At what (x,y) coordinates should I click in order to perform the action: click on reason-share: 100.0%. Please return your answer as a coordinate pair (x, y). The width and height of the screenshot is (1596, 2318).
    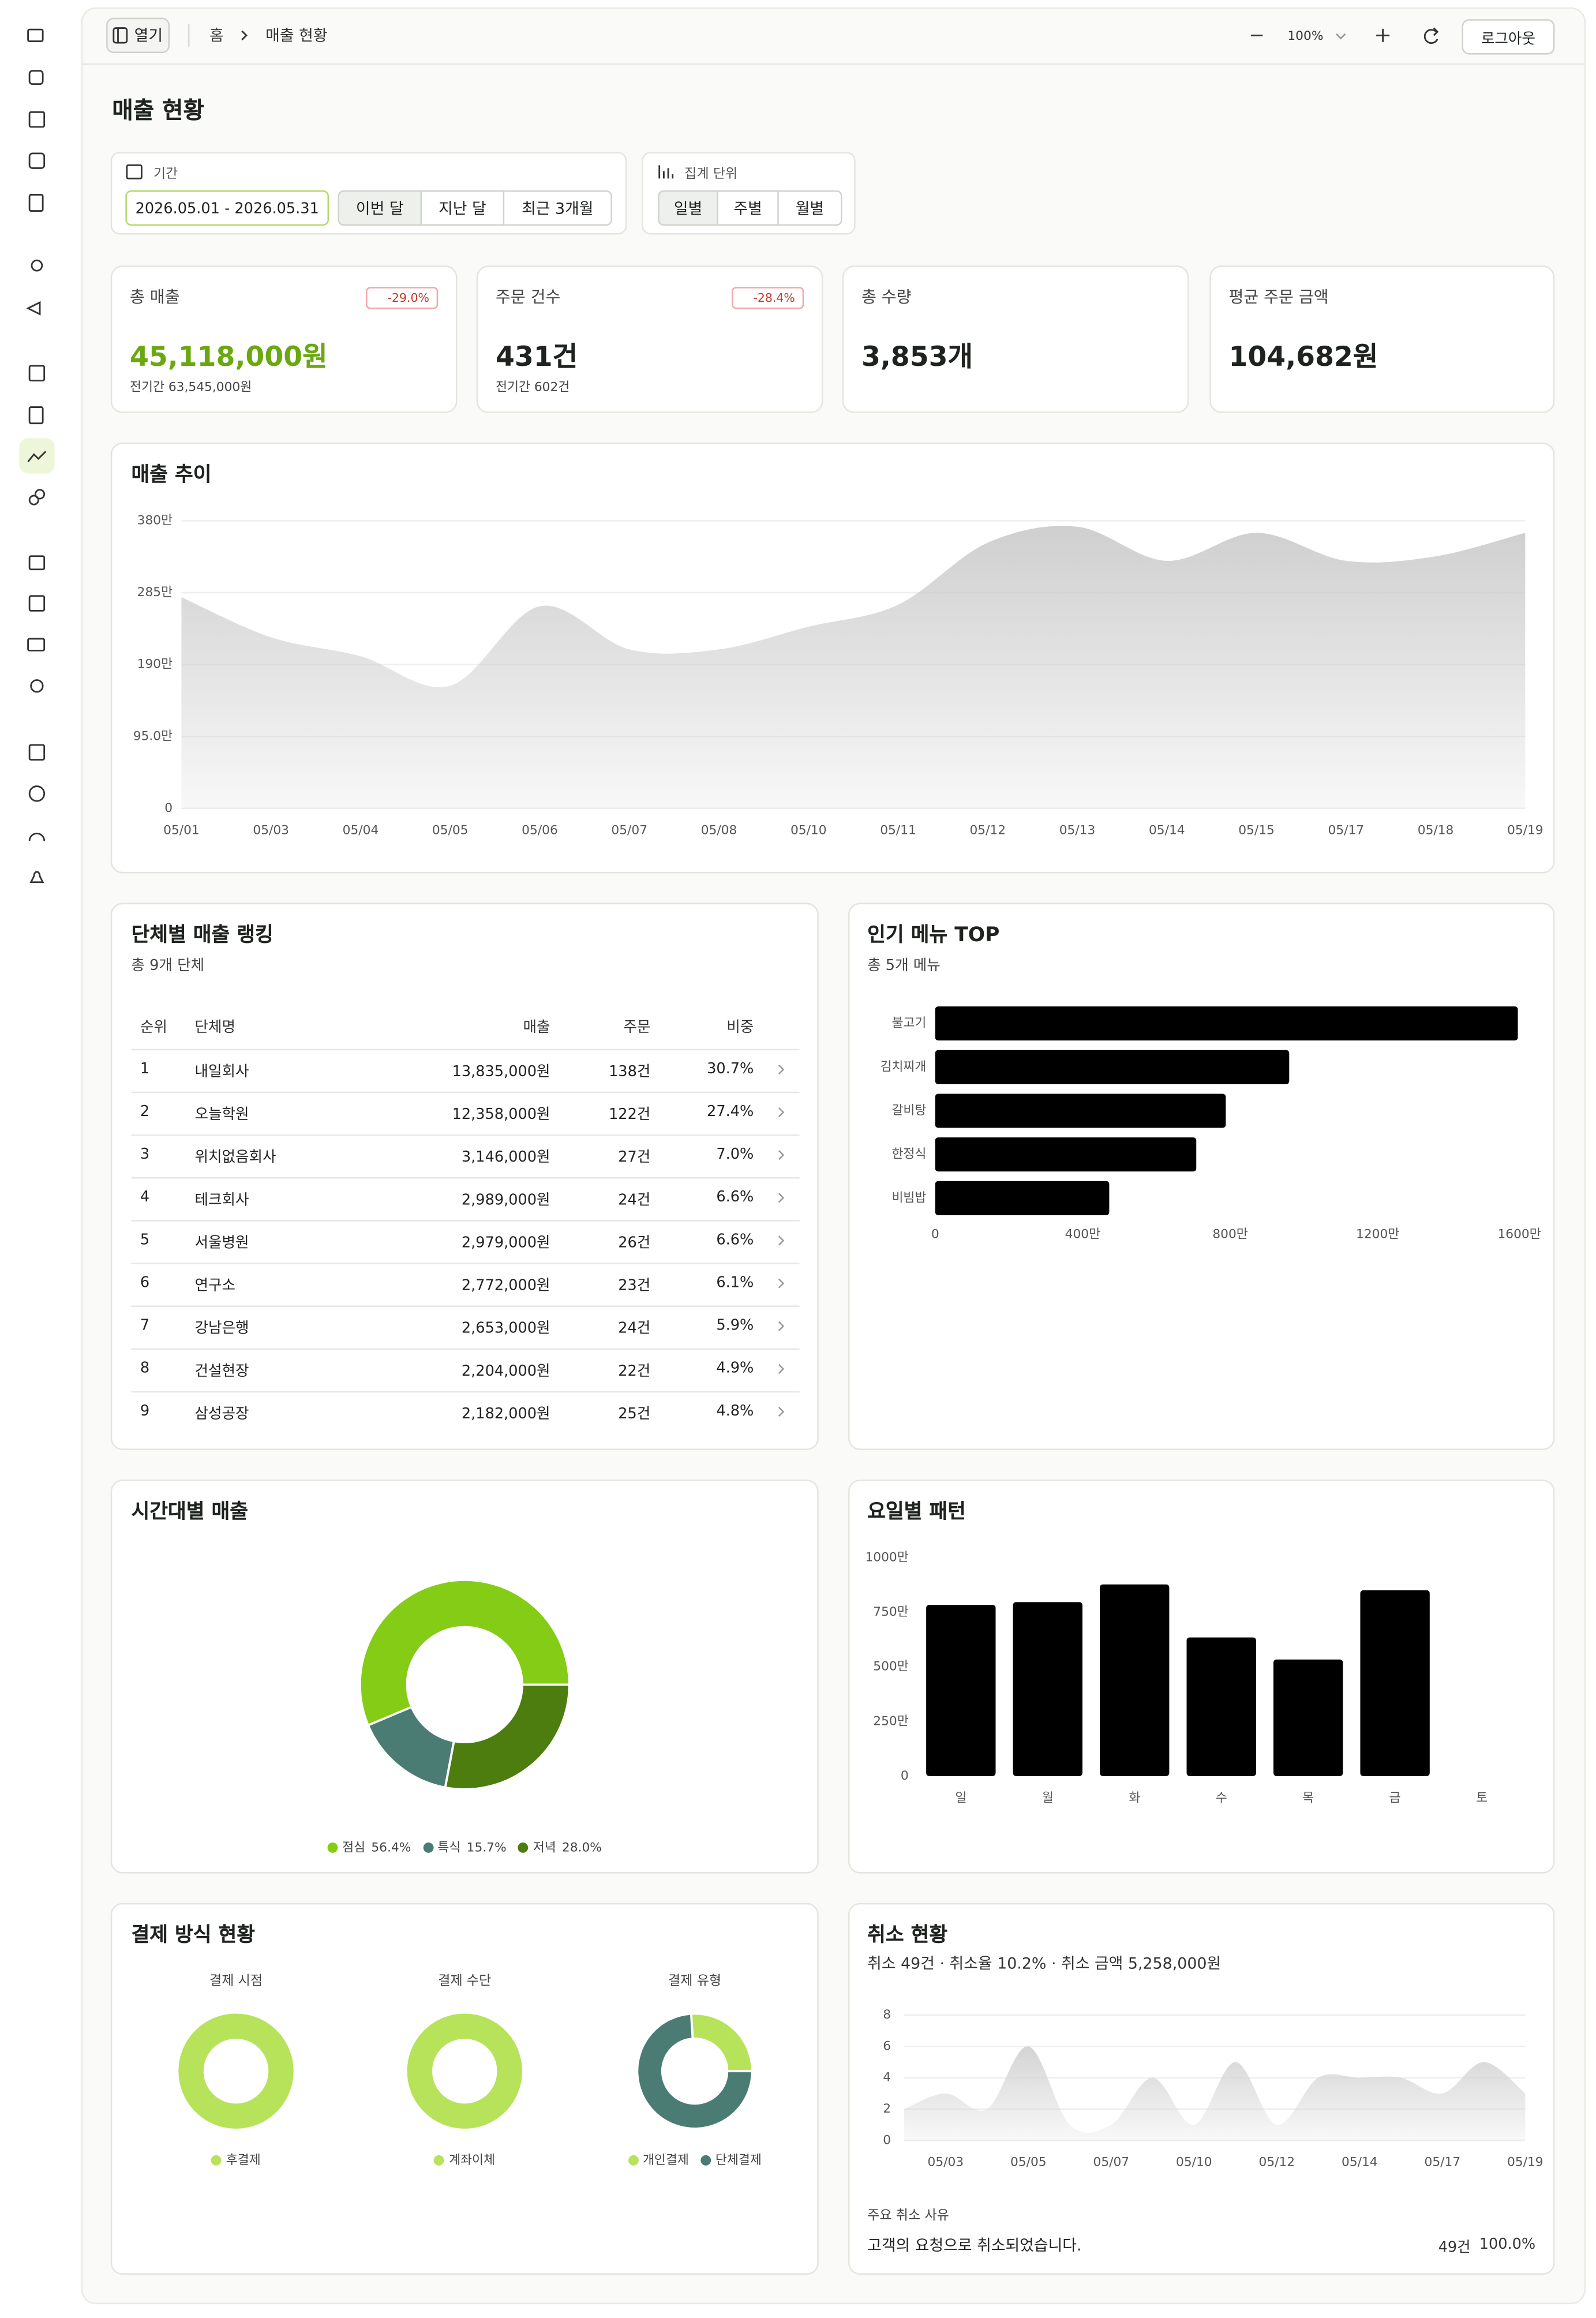
    Looking at the image, I should click on (1507, 2245).